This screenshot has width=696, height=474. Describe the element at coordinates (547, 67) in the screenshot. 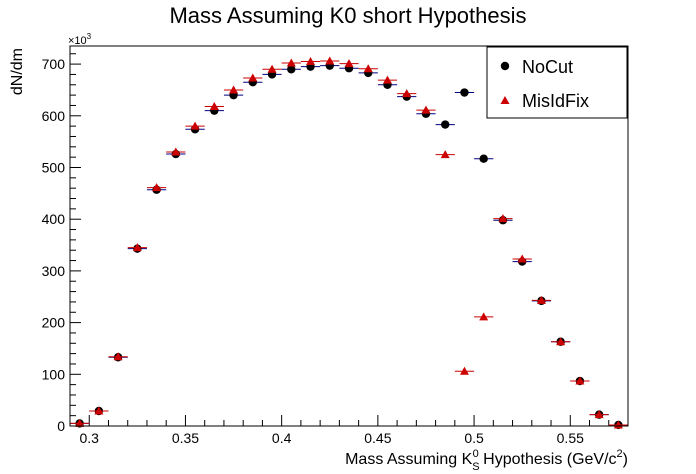

I see `legend-label-nocut: NoCut` at that location.